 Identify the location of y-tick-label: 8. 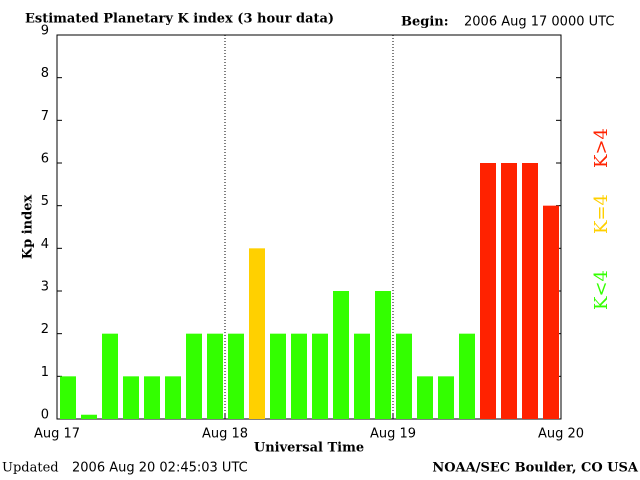
(45, 73).